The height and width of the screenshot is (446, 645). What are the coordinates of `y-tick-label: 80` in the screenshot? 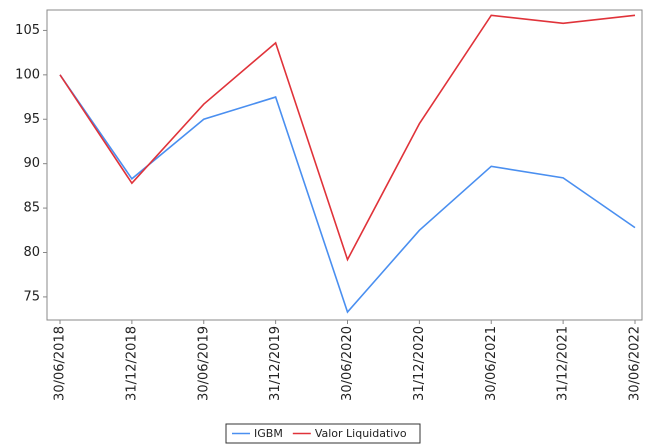 It's located at (31, 252).